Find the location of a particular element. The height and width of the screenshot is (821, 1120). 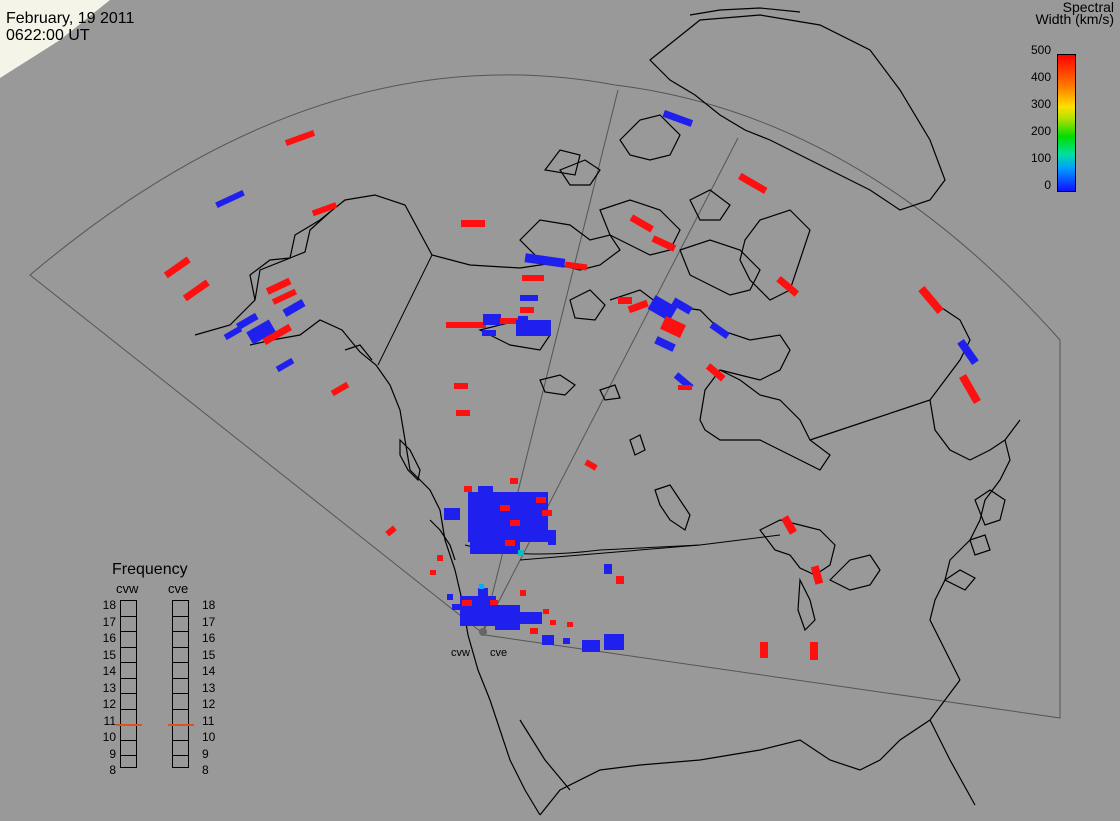

frequency-radar-cvw: cvw is located at coordinates (127, 588).